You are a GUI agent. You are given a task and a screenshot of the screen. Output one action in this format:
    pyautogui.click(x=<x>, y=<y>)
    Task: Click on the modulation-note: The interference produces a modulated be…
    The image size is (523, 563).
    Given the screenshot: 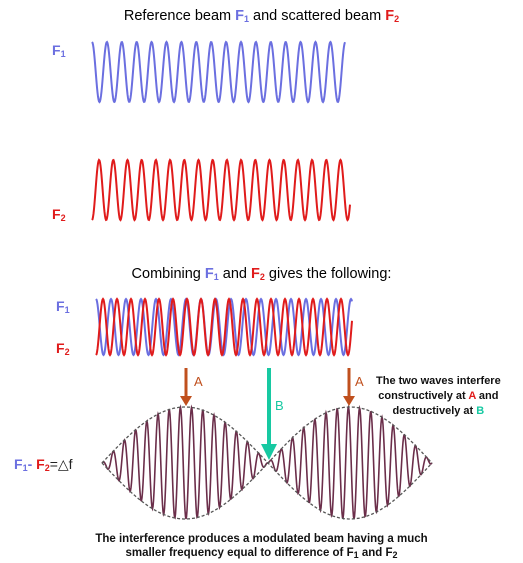 What is the action you would take?
    pyautogui.click(x=261, y=546)
    